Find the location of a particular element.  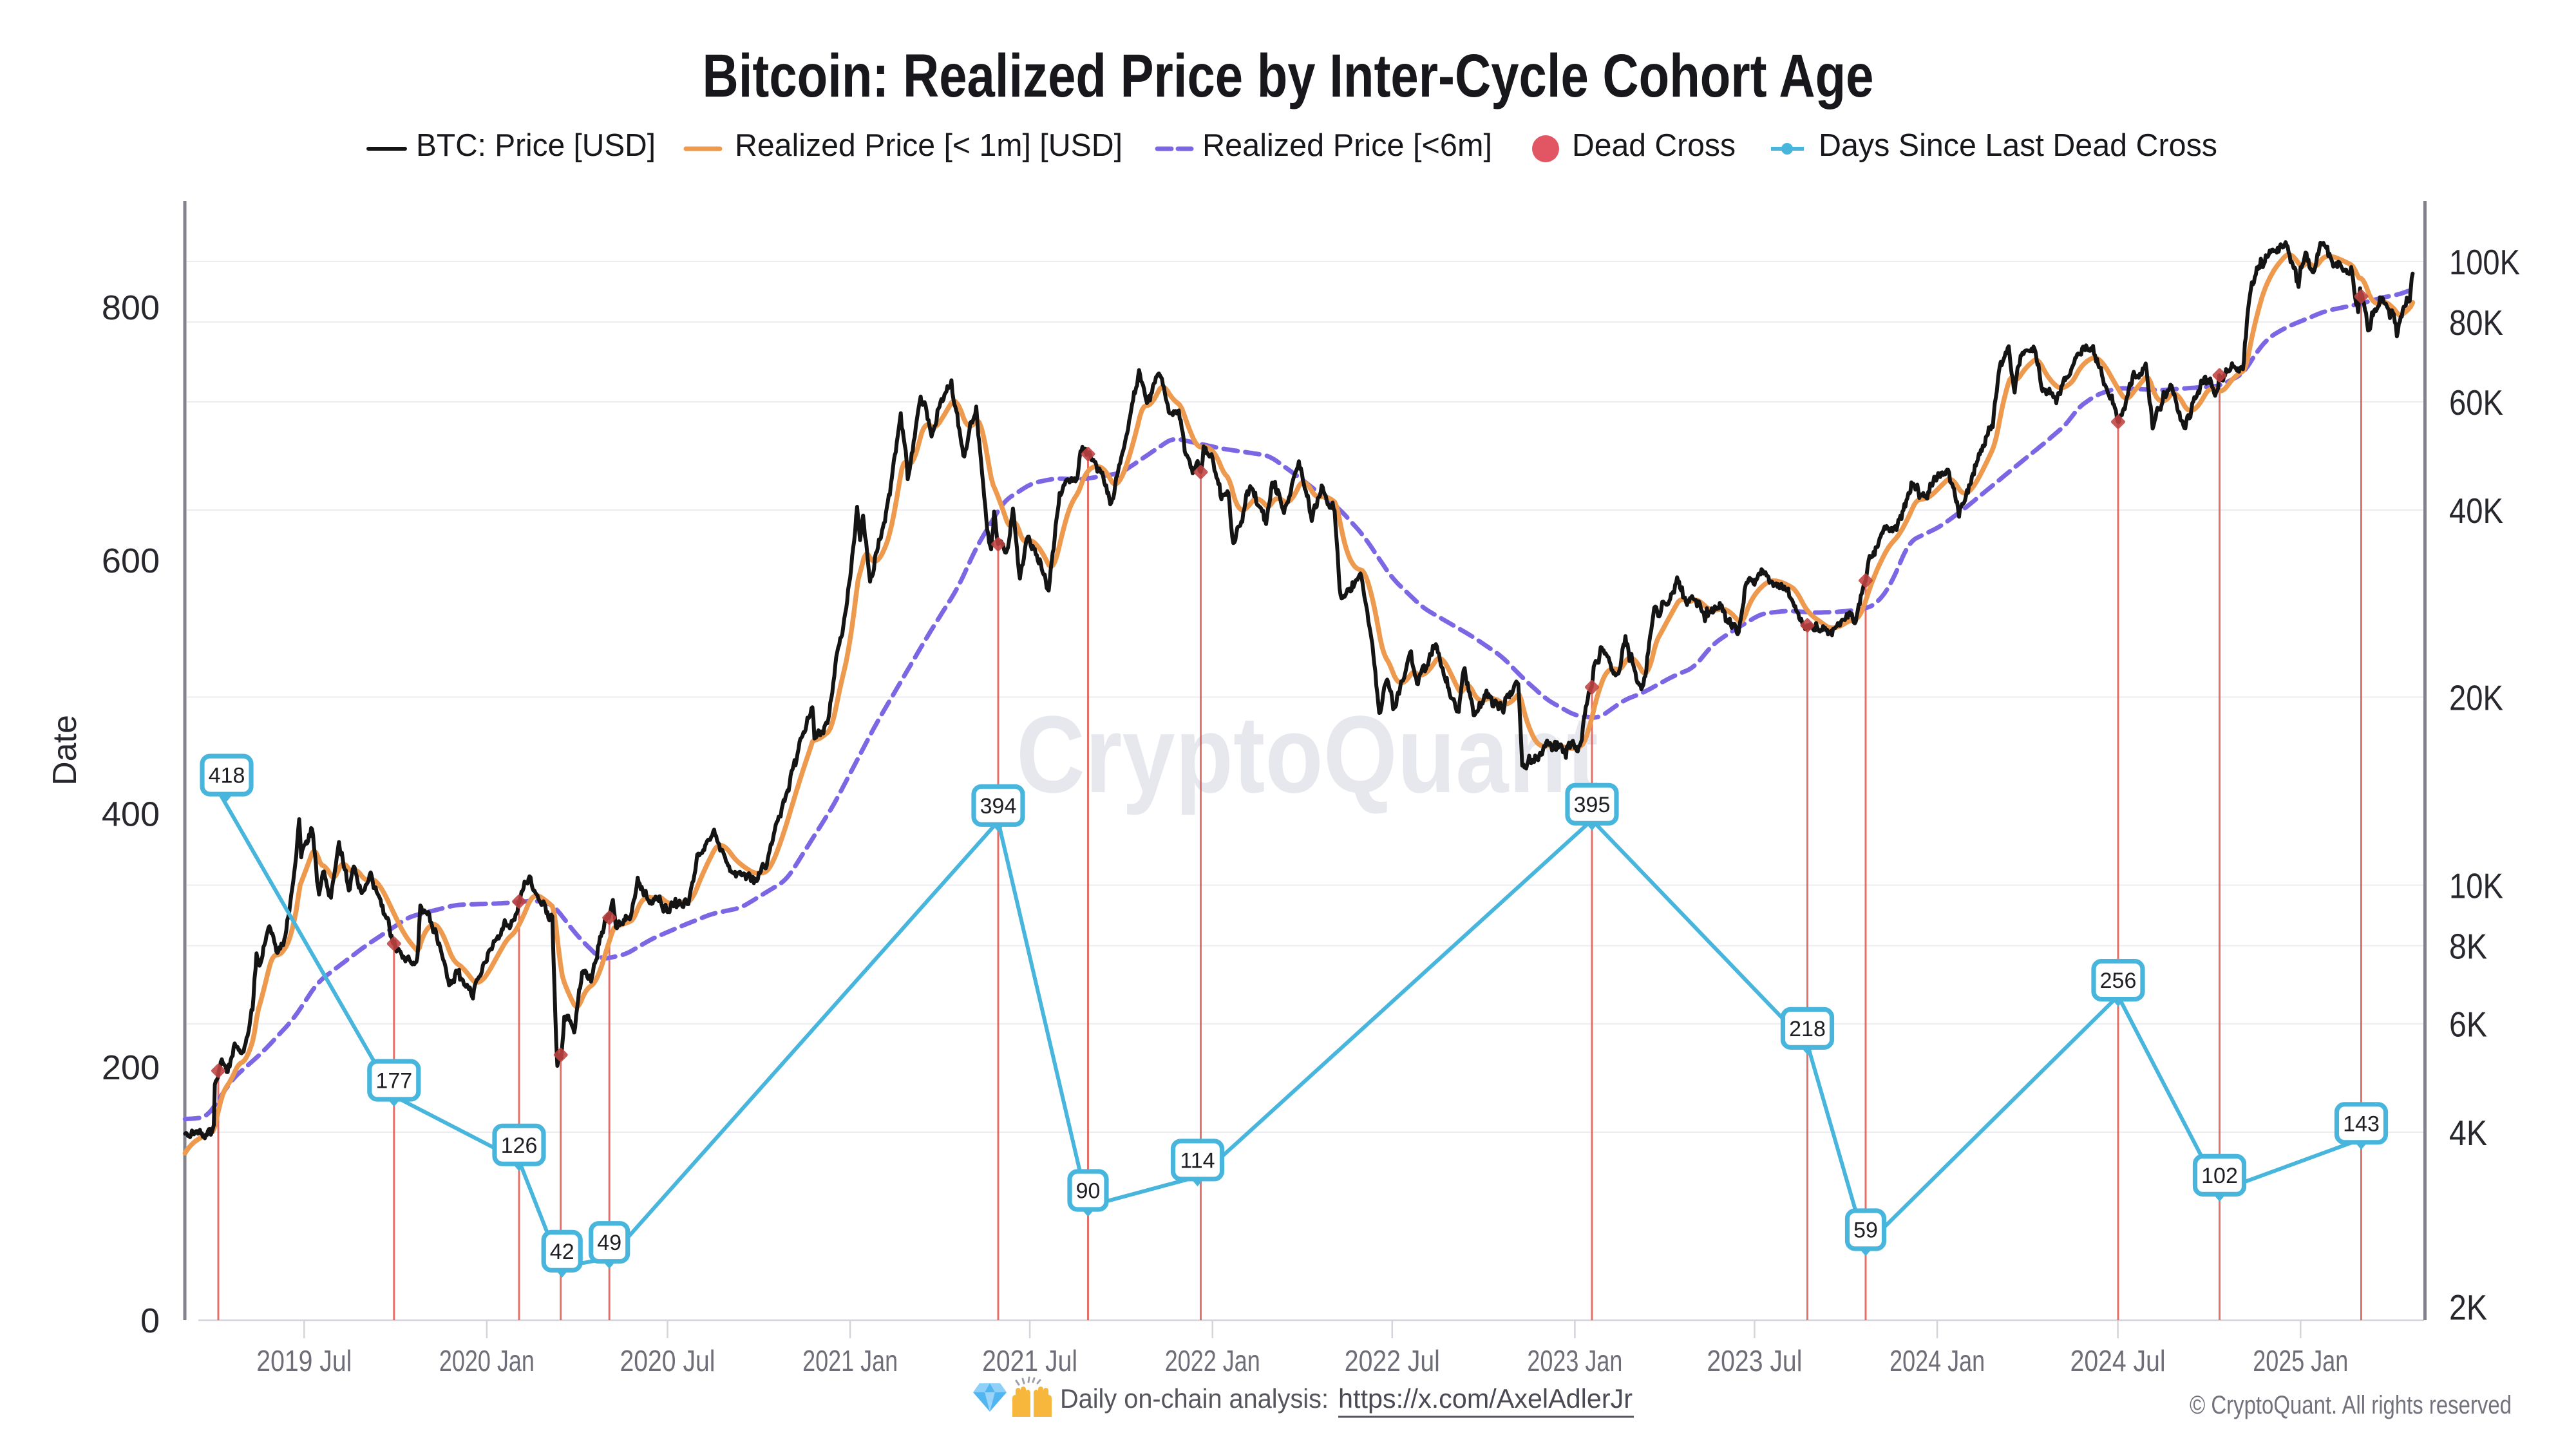

svg-text: 80K is located at coordinates (2476, 323).